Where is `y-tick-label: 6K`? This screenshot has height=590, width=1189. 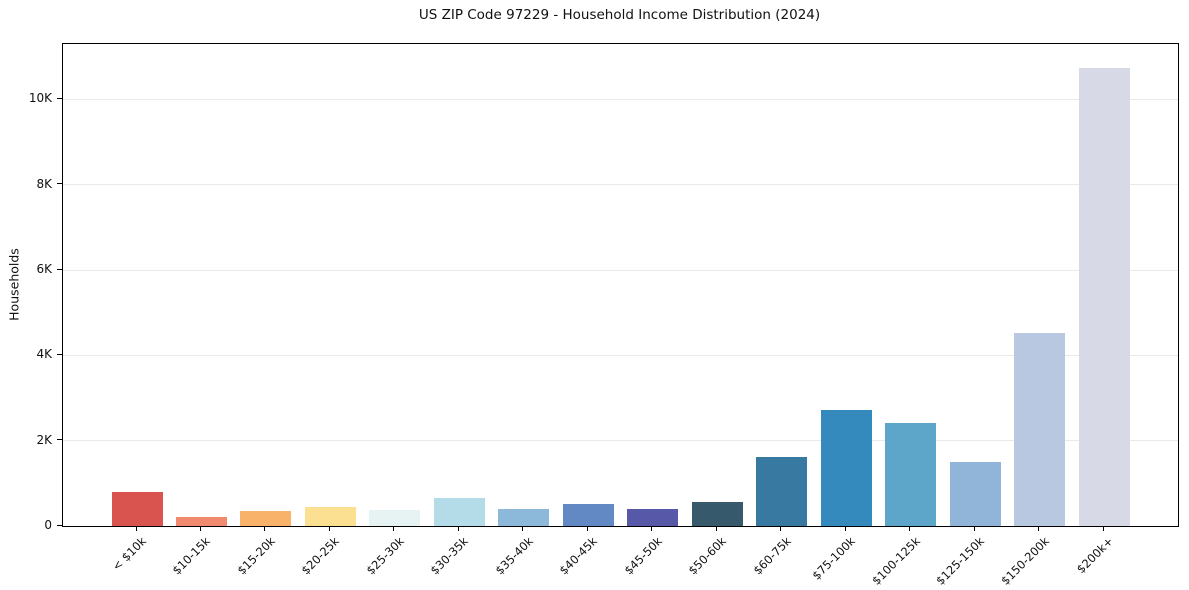 y-tick-label: 6K is located at coordinates (44, 269).